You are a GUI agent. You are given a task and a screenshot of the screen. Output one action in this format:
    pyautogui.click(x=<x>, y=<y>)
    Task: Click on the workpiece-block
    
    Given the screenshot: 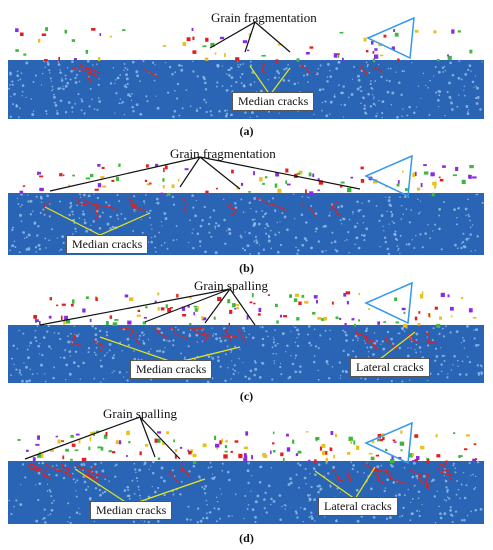 What is the action you would take?
    pyautogui.click(x=246, y=492)
    